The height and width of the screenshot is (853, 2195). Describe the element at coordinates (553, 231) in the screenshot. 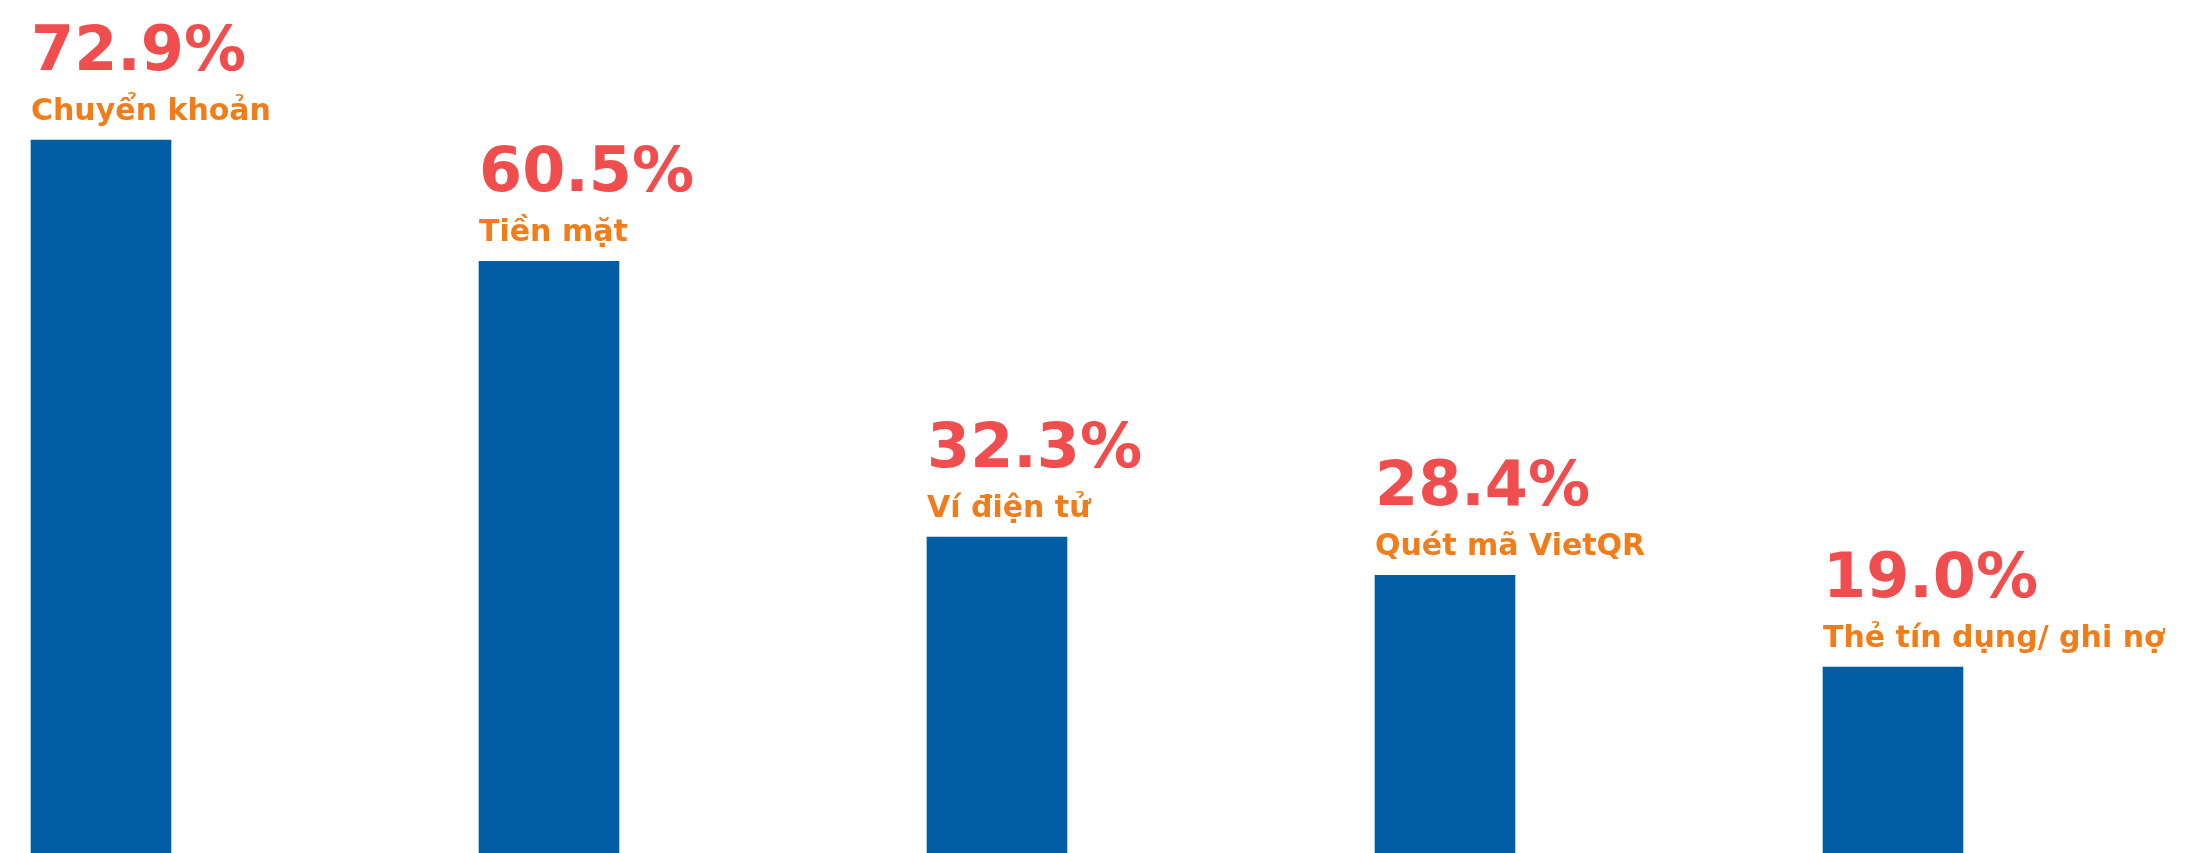

I see `x-tick-label: Tiền mặt` at that location.